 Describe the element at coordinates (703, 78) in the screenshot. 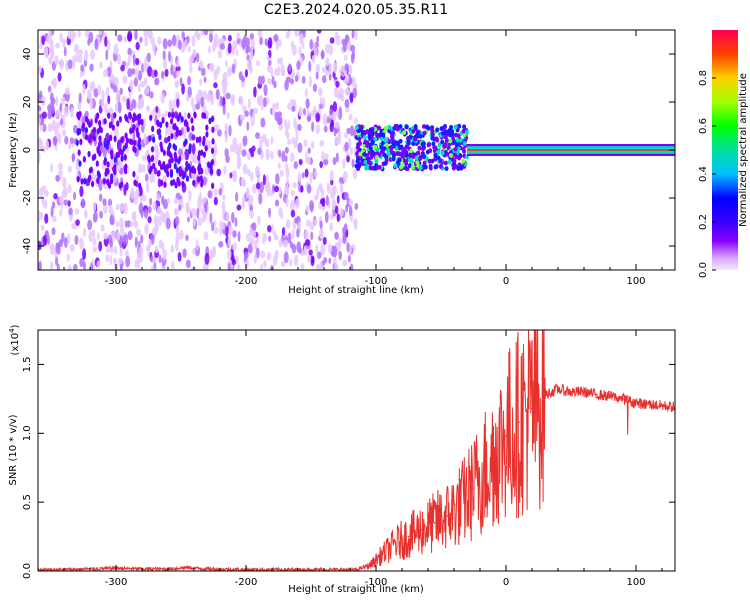

I see `colorbar-tick-label: 0.8` at that location.